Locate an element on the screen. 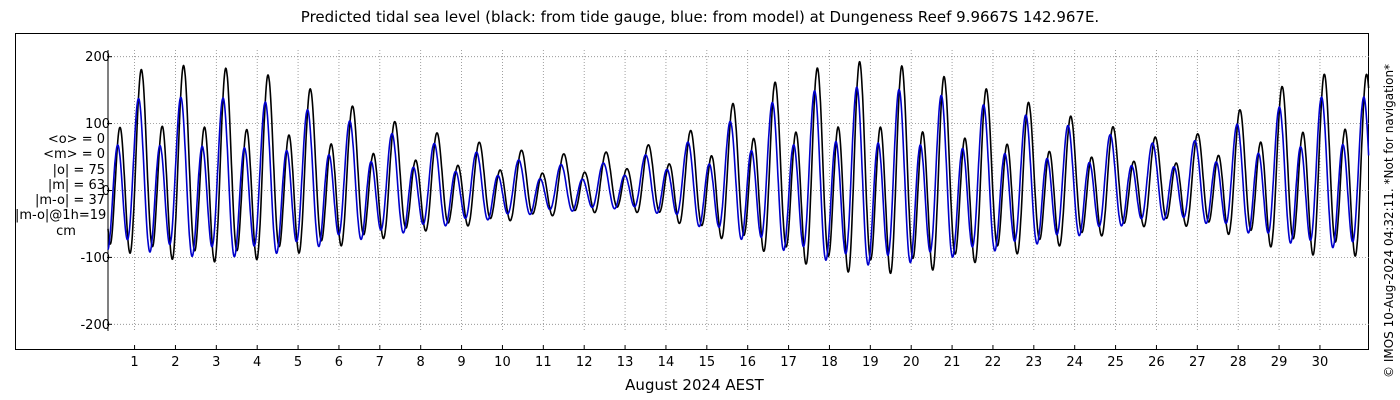 This screenshot has height=400, width=1400. x-tick-label: 29 is located at coordinates (1279, 362).